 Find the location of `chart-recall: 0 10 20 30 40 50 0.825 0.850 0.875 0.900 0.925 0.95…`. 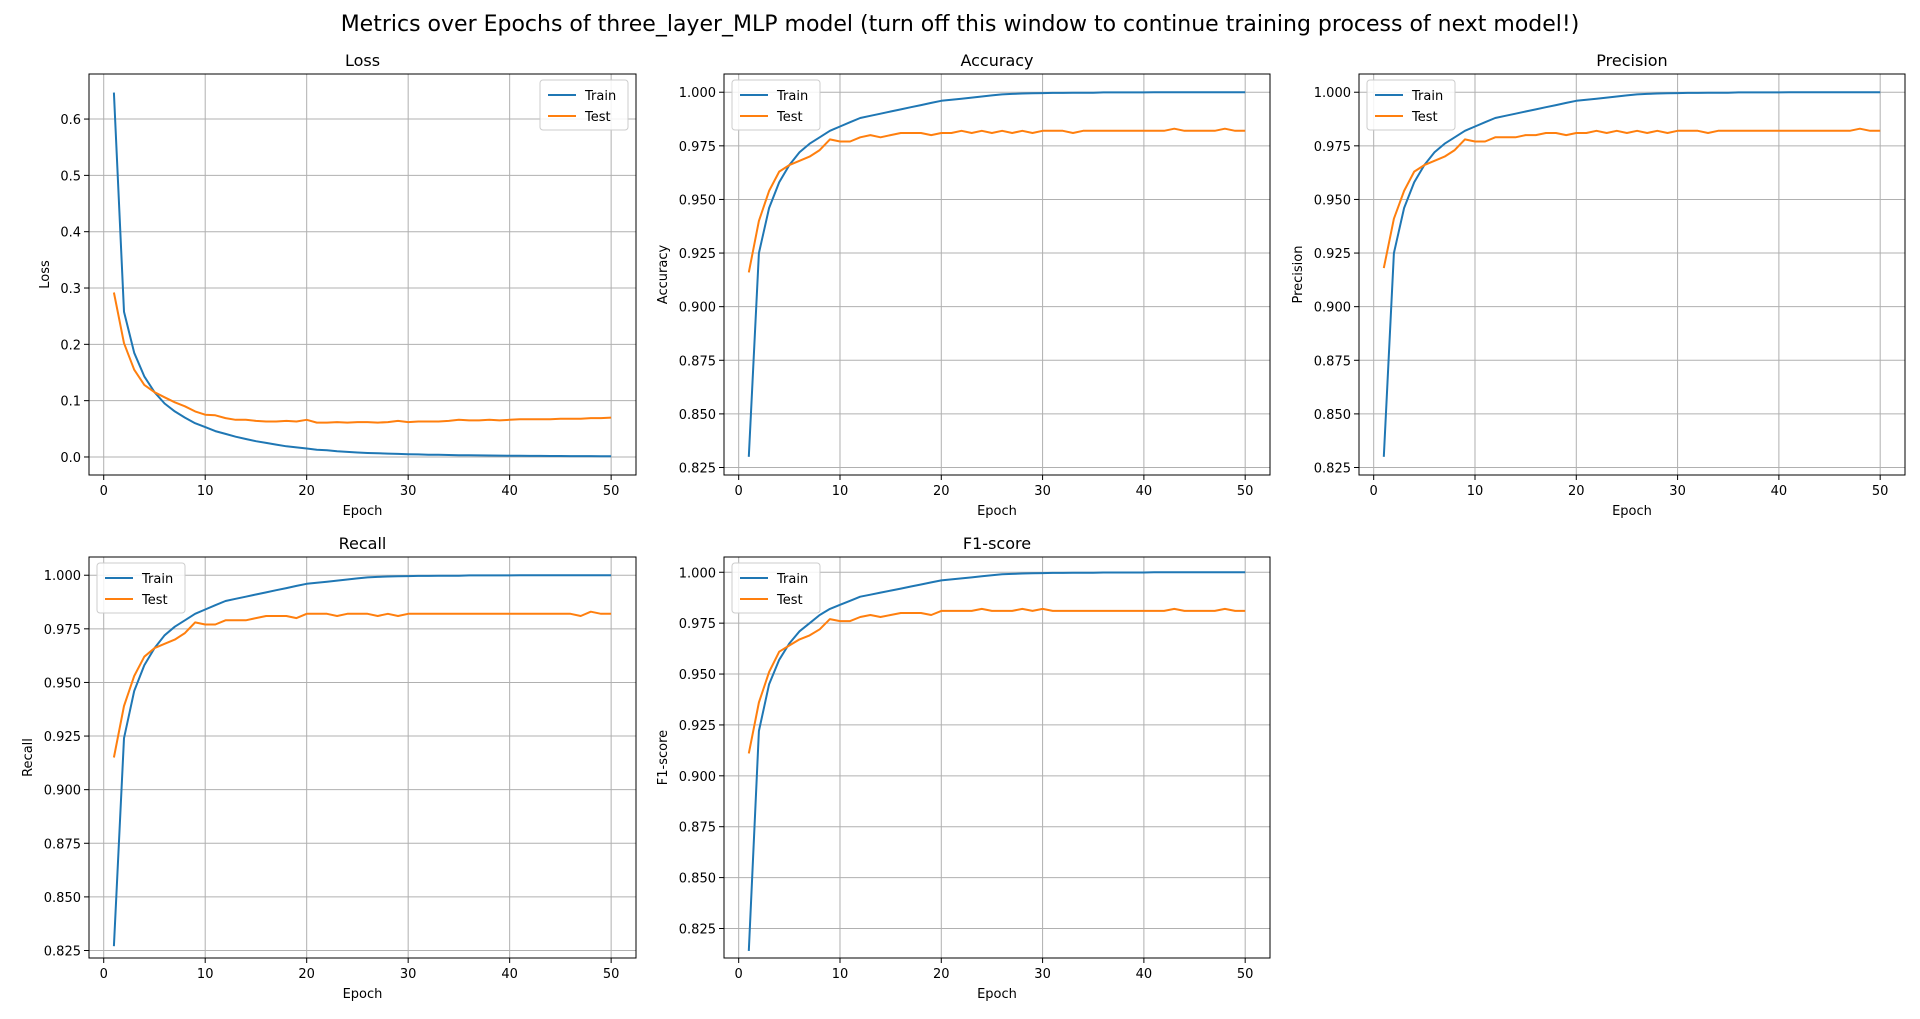

chart-recall: 0 10 20 30 40 50 0.825 0.850 0.875 0.900 0.925 0.95… is located at coordinates (329, 768).